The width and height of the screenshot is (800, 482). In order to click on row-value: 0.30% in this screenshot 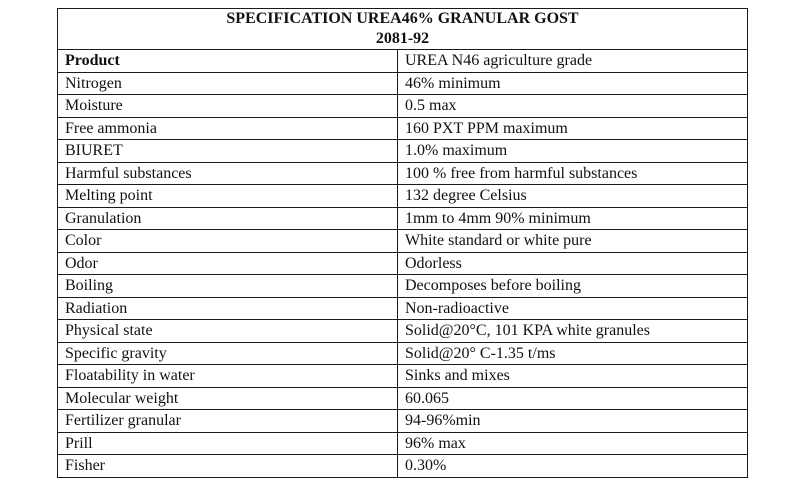, I will do `click(572, 466)`.